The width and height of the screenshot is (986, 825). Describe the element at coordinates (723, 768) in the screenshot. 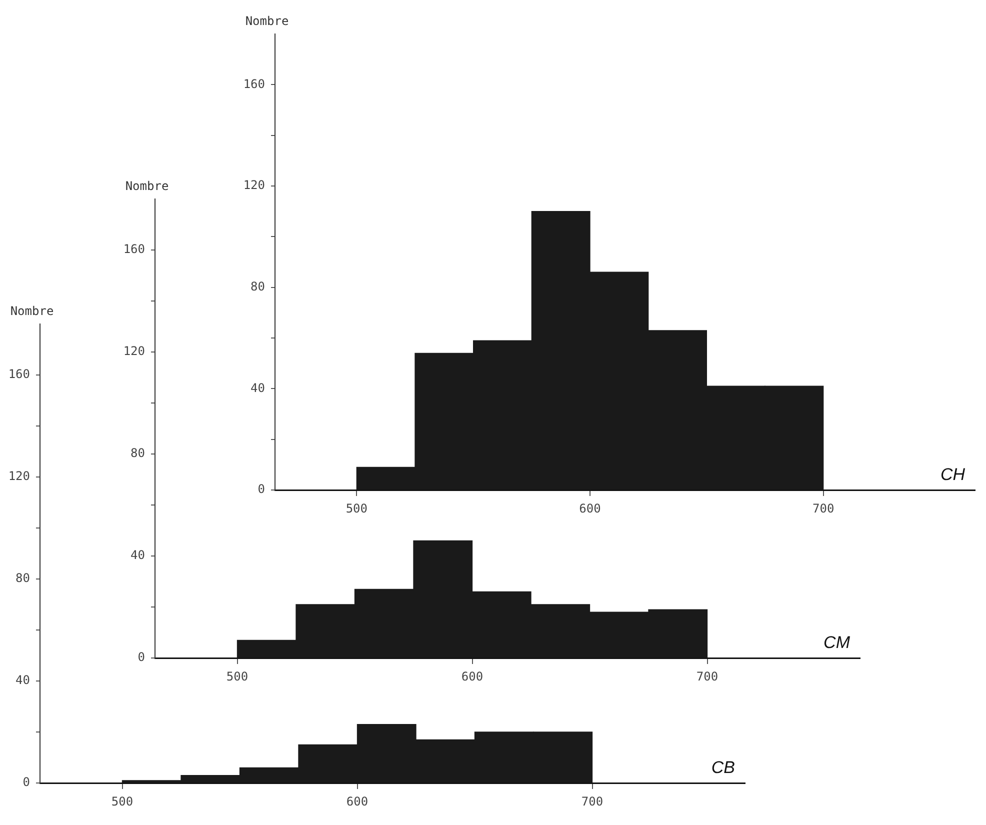

I see `annotation: CB` at that location.